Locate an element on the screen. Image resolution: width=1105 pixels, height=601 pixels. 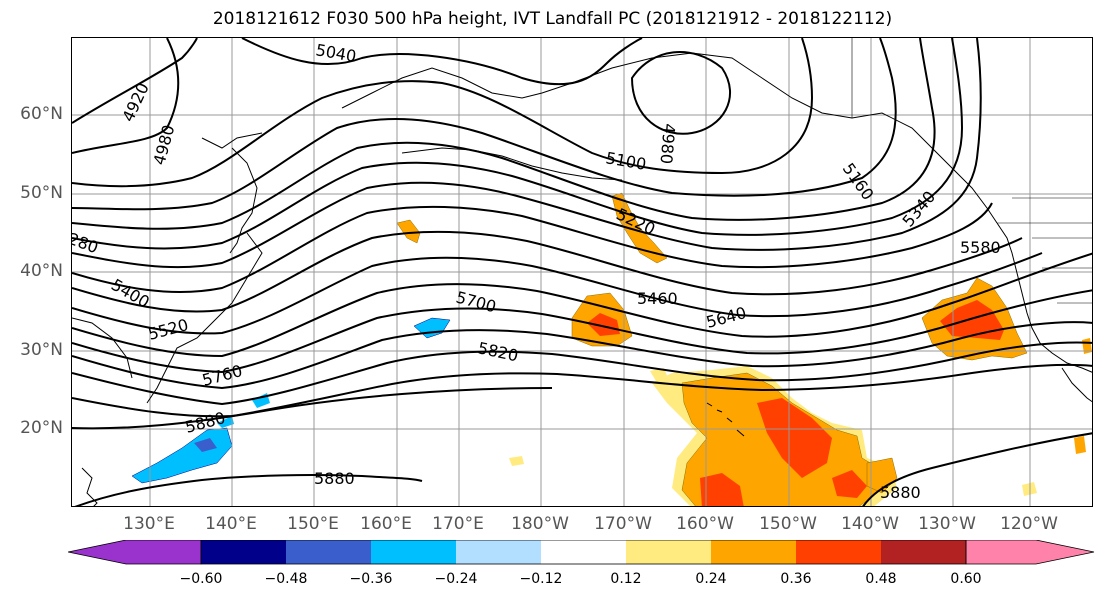
contour-5880-east is located at coordinates (977, 469).